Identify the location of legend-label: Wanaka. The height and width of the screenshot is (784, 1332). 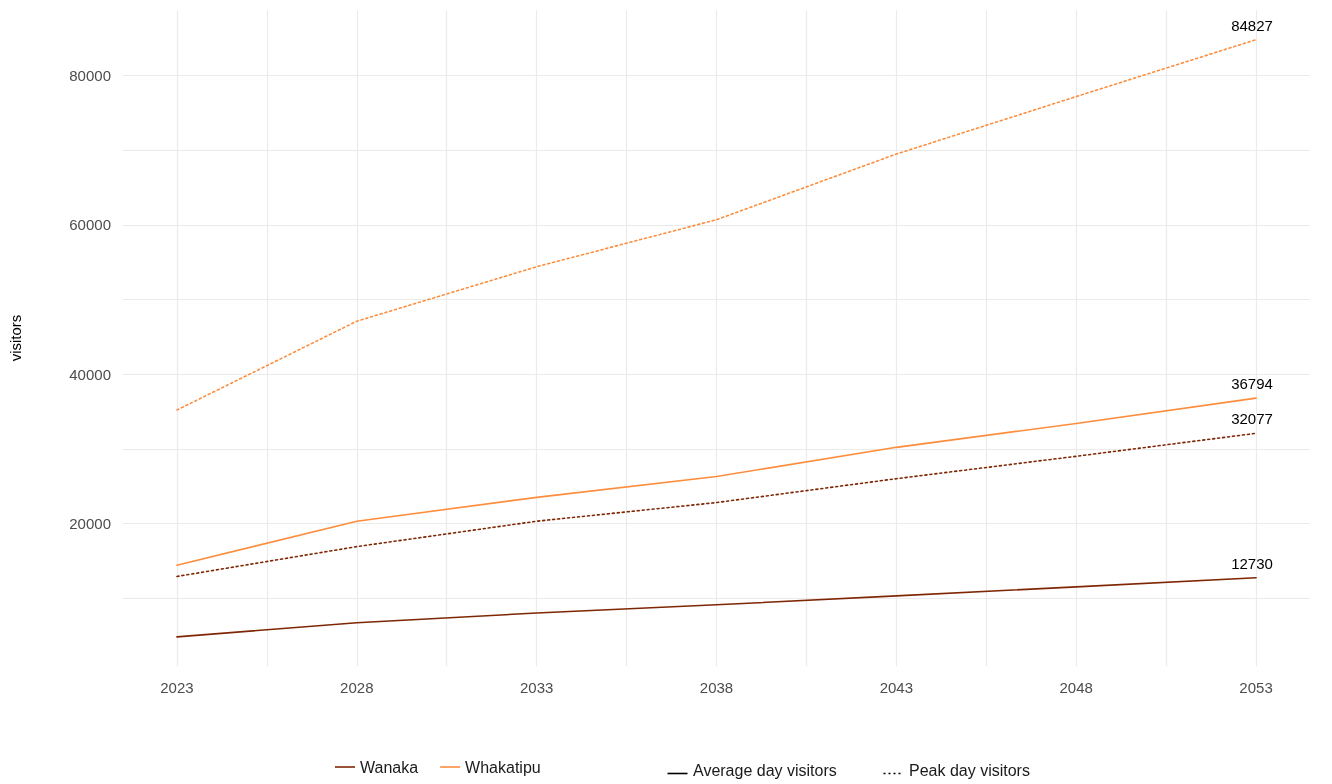
(389, 767).